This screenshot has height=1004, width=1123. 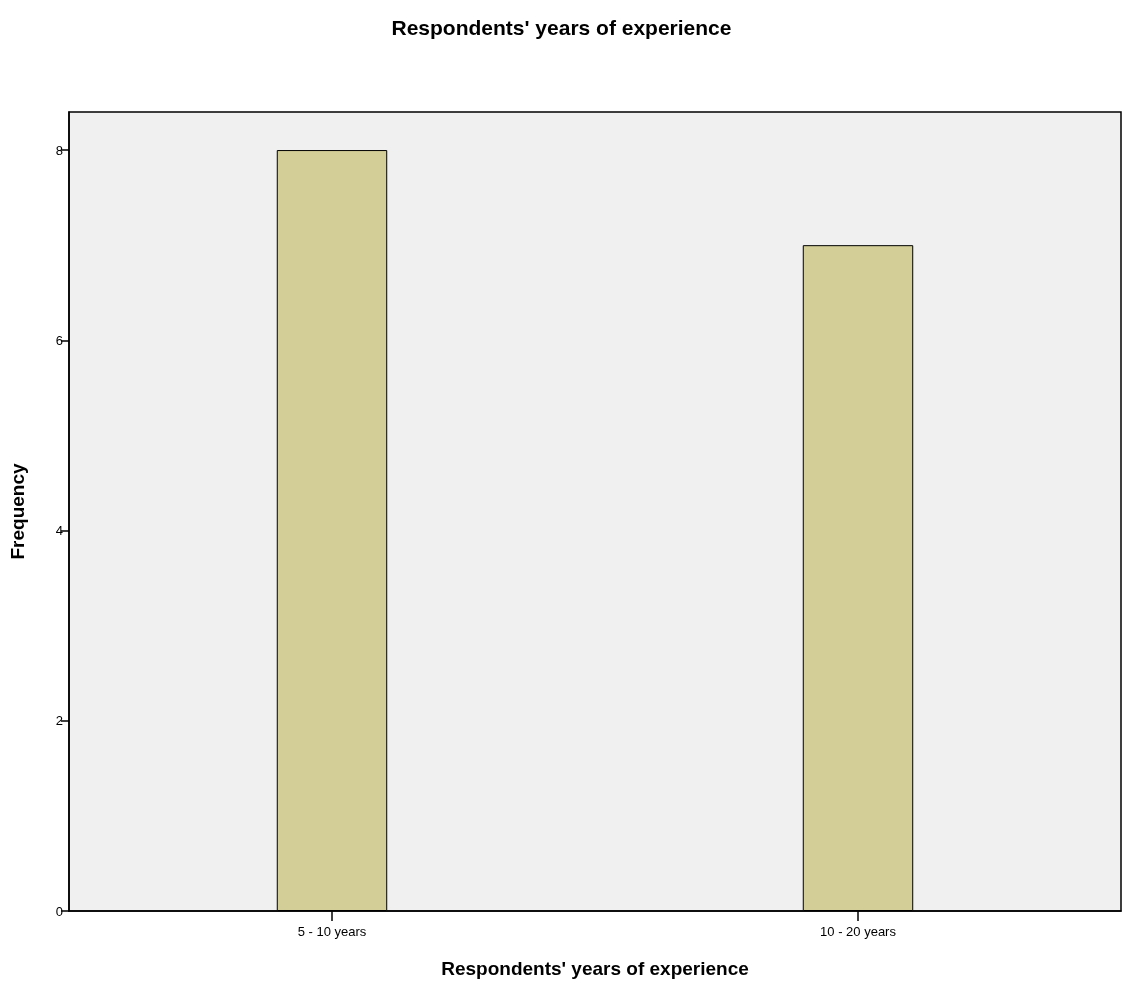 I want to click on x-axis-title: Respondents' years of experience, so click(x=595, y=968).